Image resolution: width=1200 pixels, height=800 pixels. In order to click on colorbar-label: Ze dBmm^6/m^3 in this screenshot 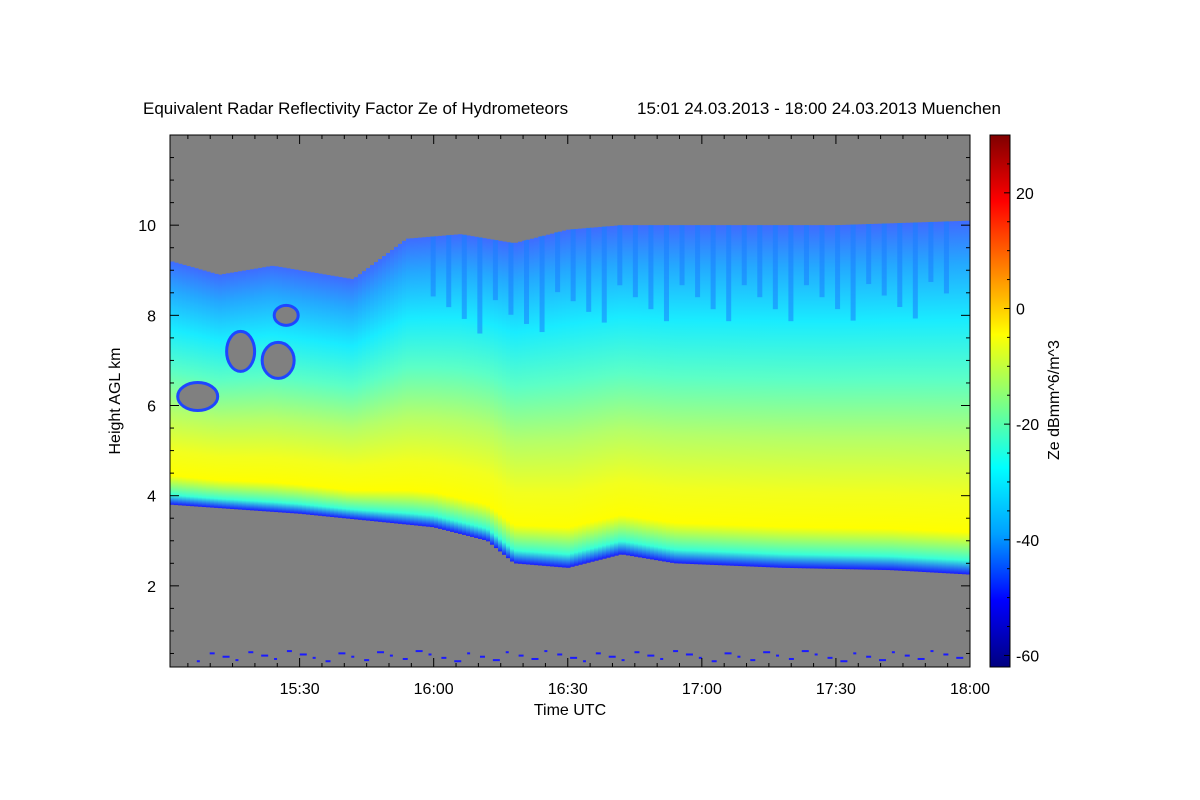, I will do `click(1054, 400)`.